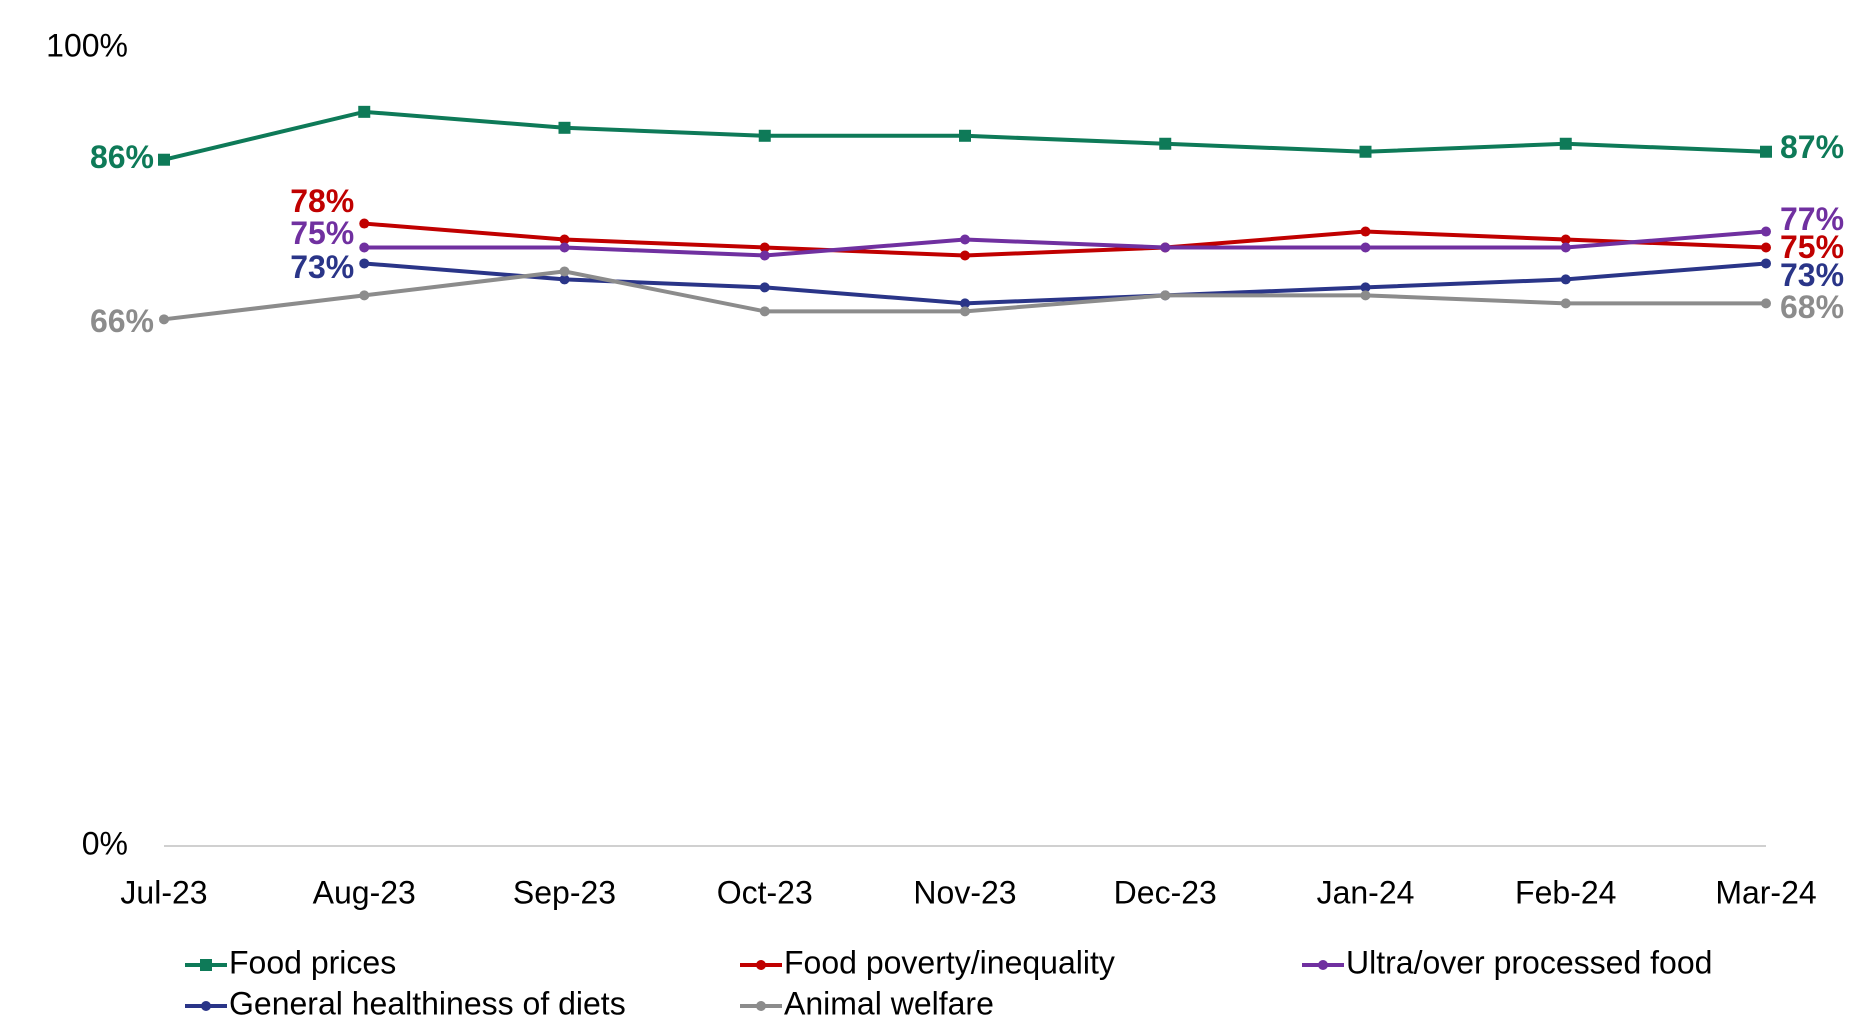 This screenshot has width=1862, height=1027. What do you see at coordinates (765, 892) in the screenshot?
I see `x-tick-label: Oct-23` at bounding box center [765, 892].